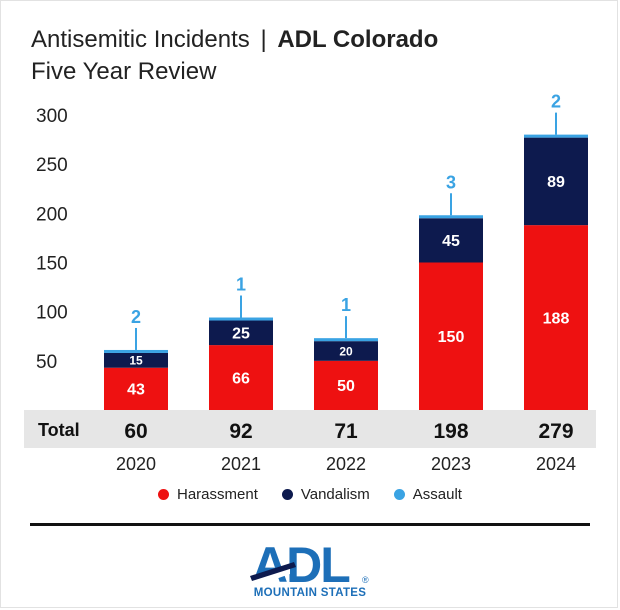  I want to click on y-tick-label: 100, so click(52, 313).